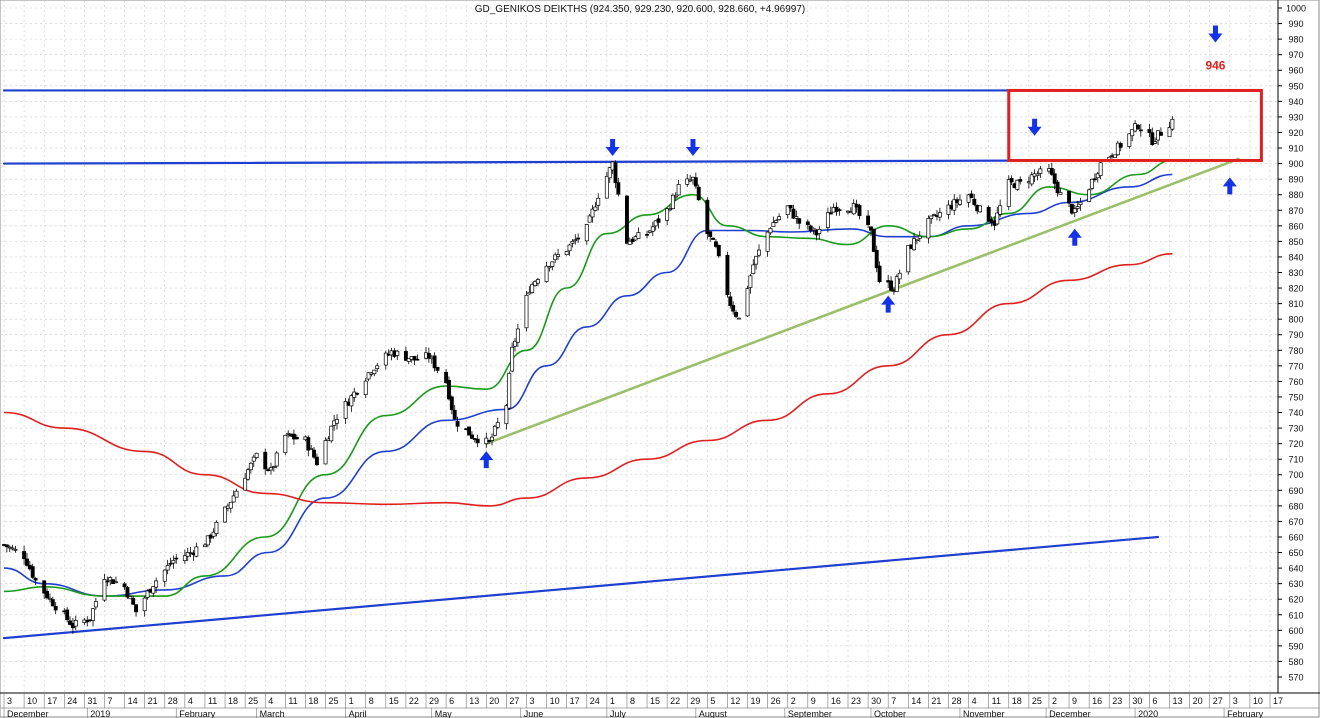  I want to click on x-tick-label: 18, so click(233, 701).